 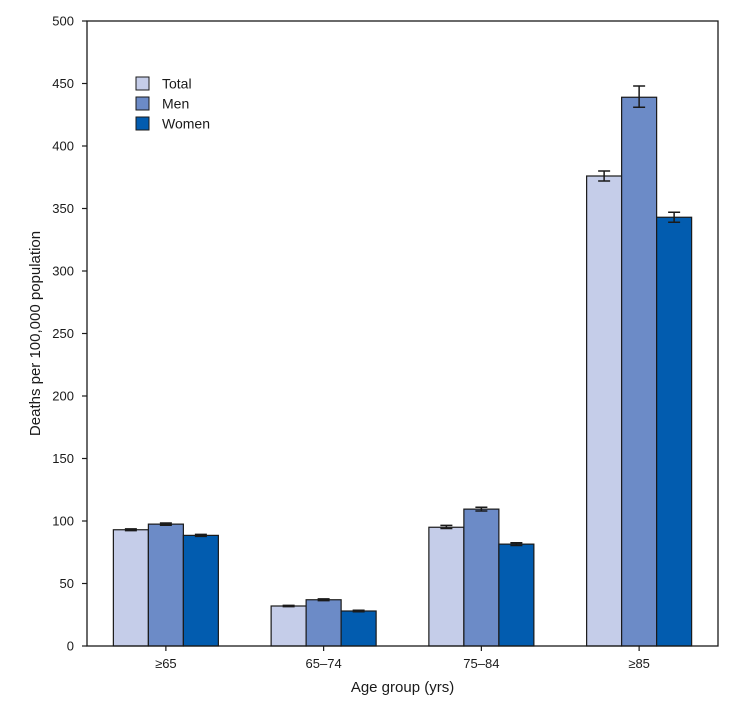 I want to click on x-axis-title: Age group (yrs), so click(x=402, y=687).